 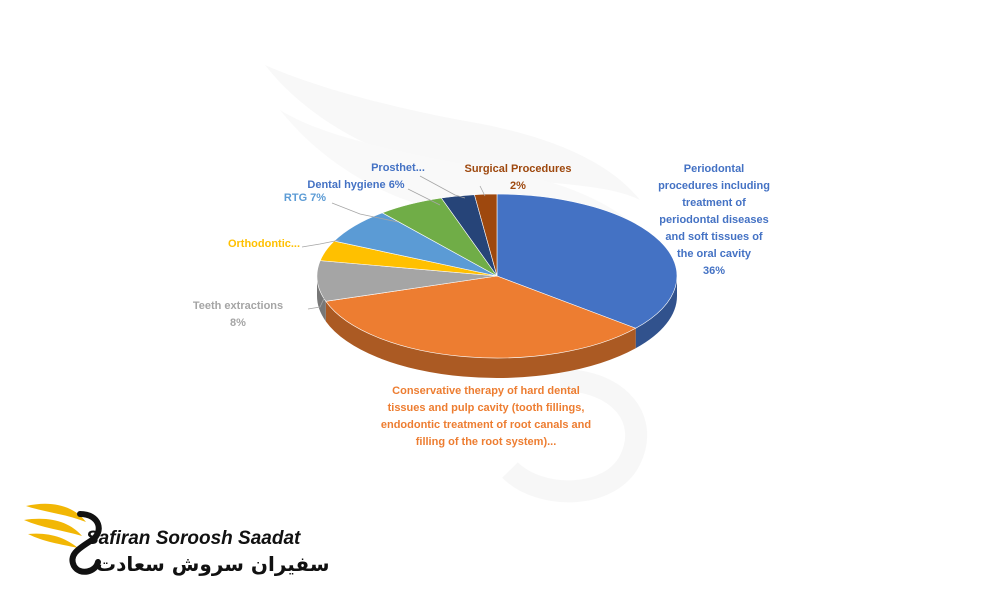 What do you see at coordinates (213, 564) in the screenshot?
I see `brand-name-persian: سفیران سروش سعادت` at bounding box center [213, 564].